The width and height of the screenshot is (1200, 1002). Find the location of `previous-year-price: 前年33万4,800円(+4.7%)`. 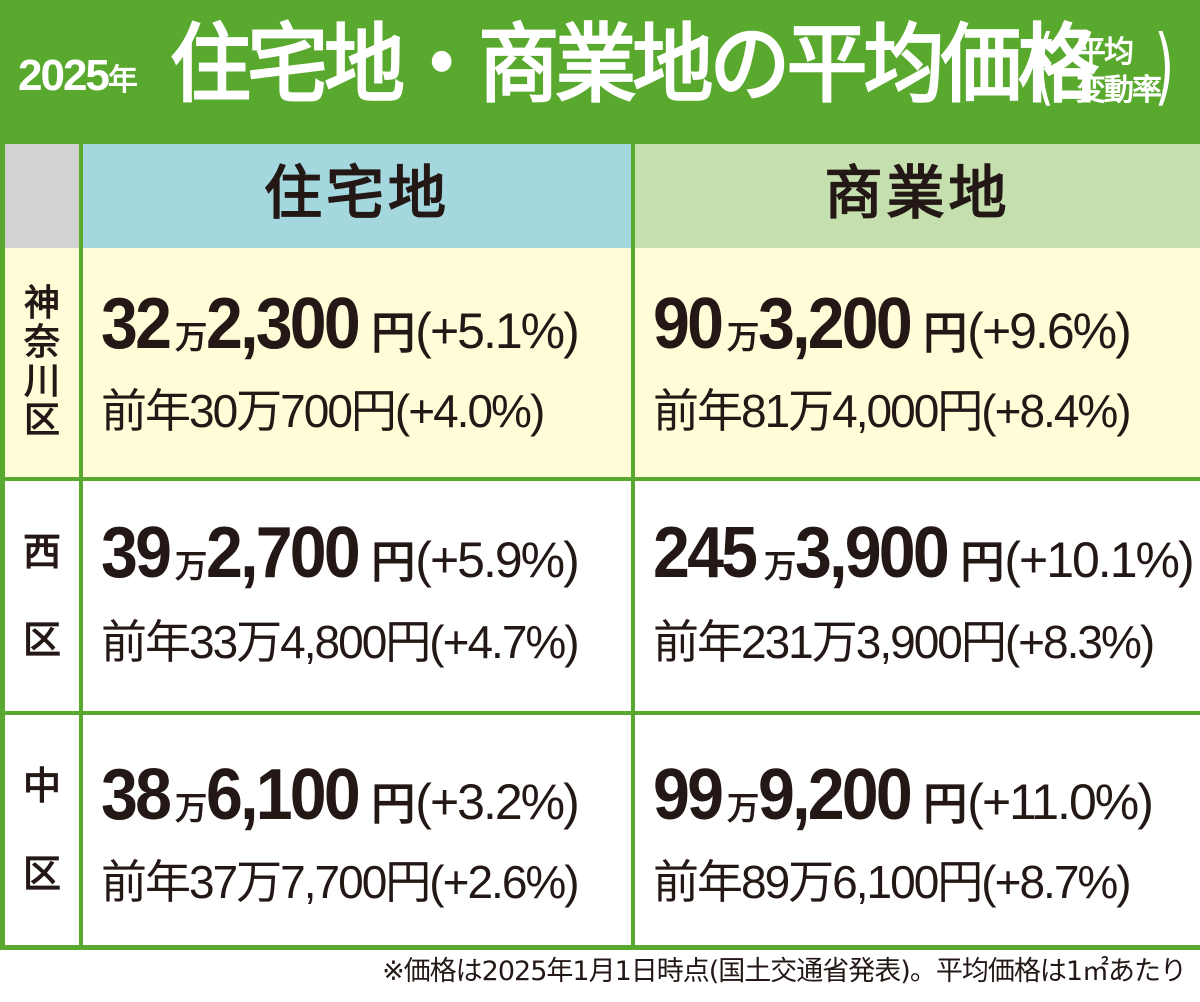

previous-year-price: 前年33万4,800円(+4.7%) is located at coordinates (340, 642).